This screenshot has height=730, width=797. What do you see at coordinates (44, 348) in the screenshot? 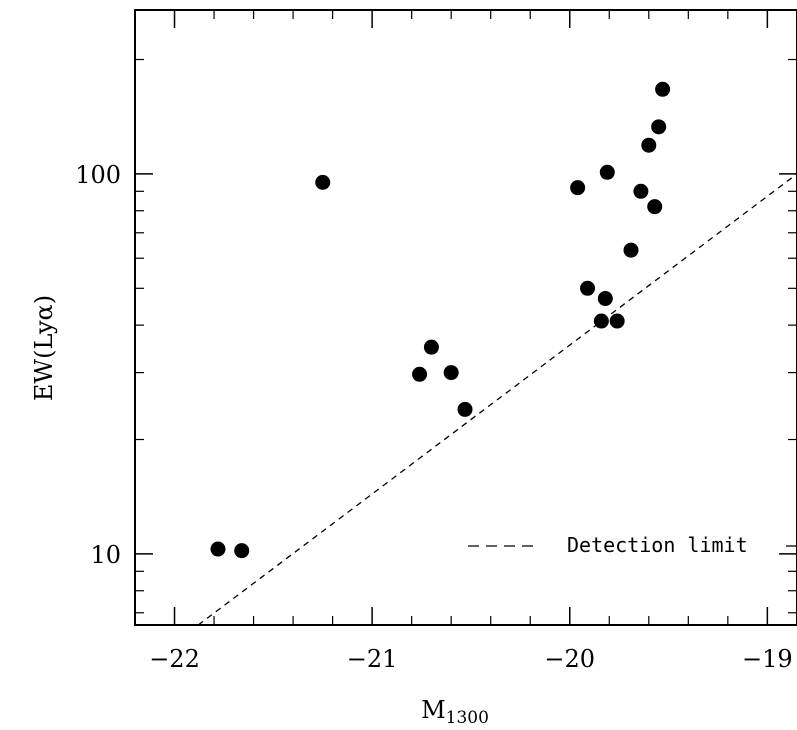
I see `y-axis-title: EW(Lyα)` at bounding box center [44, 348].